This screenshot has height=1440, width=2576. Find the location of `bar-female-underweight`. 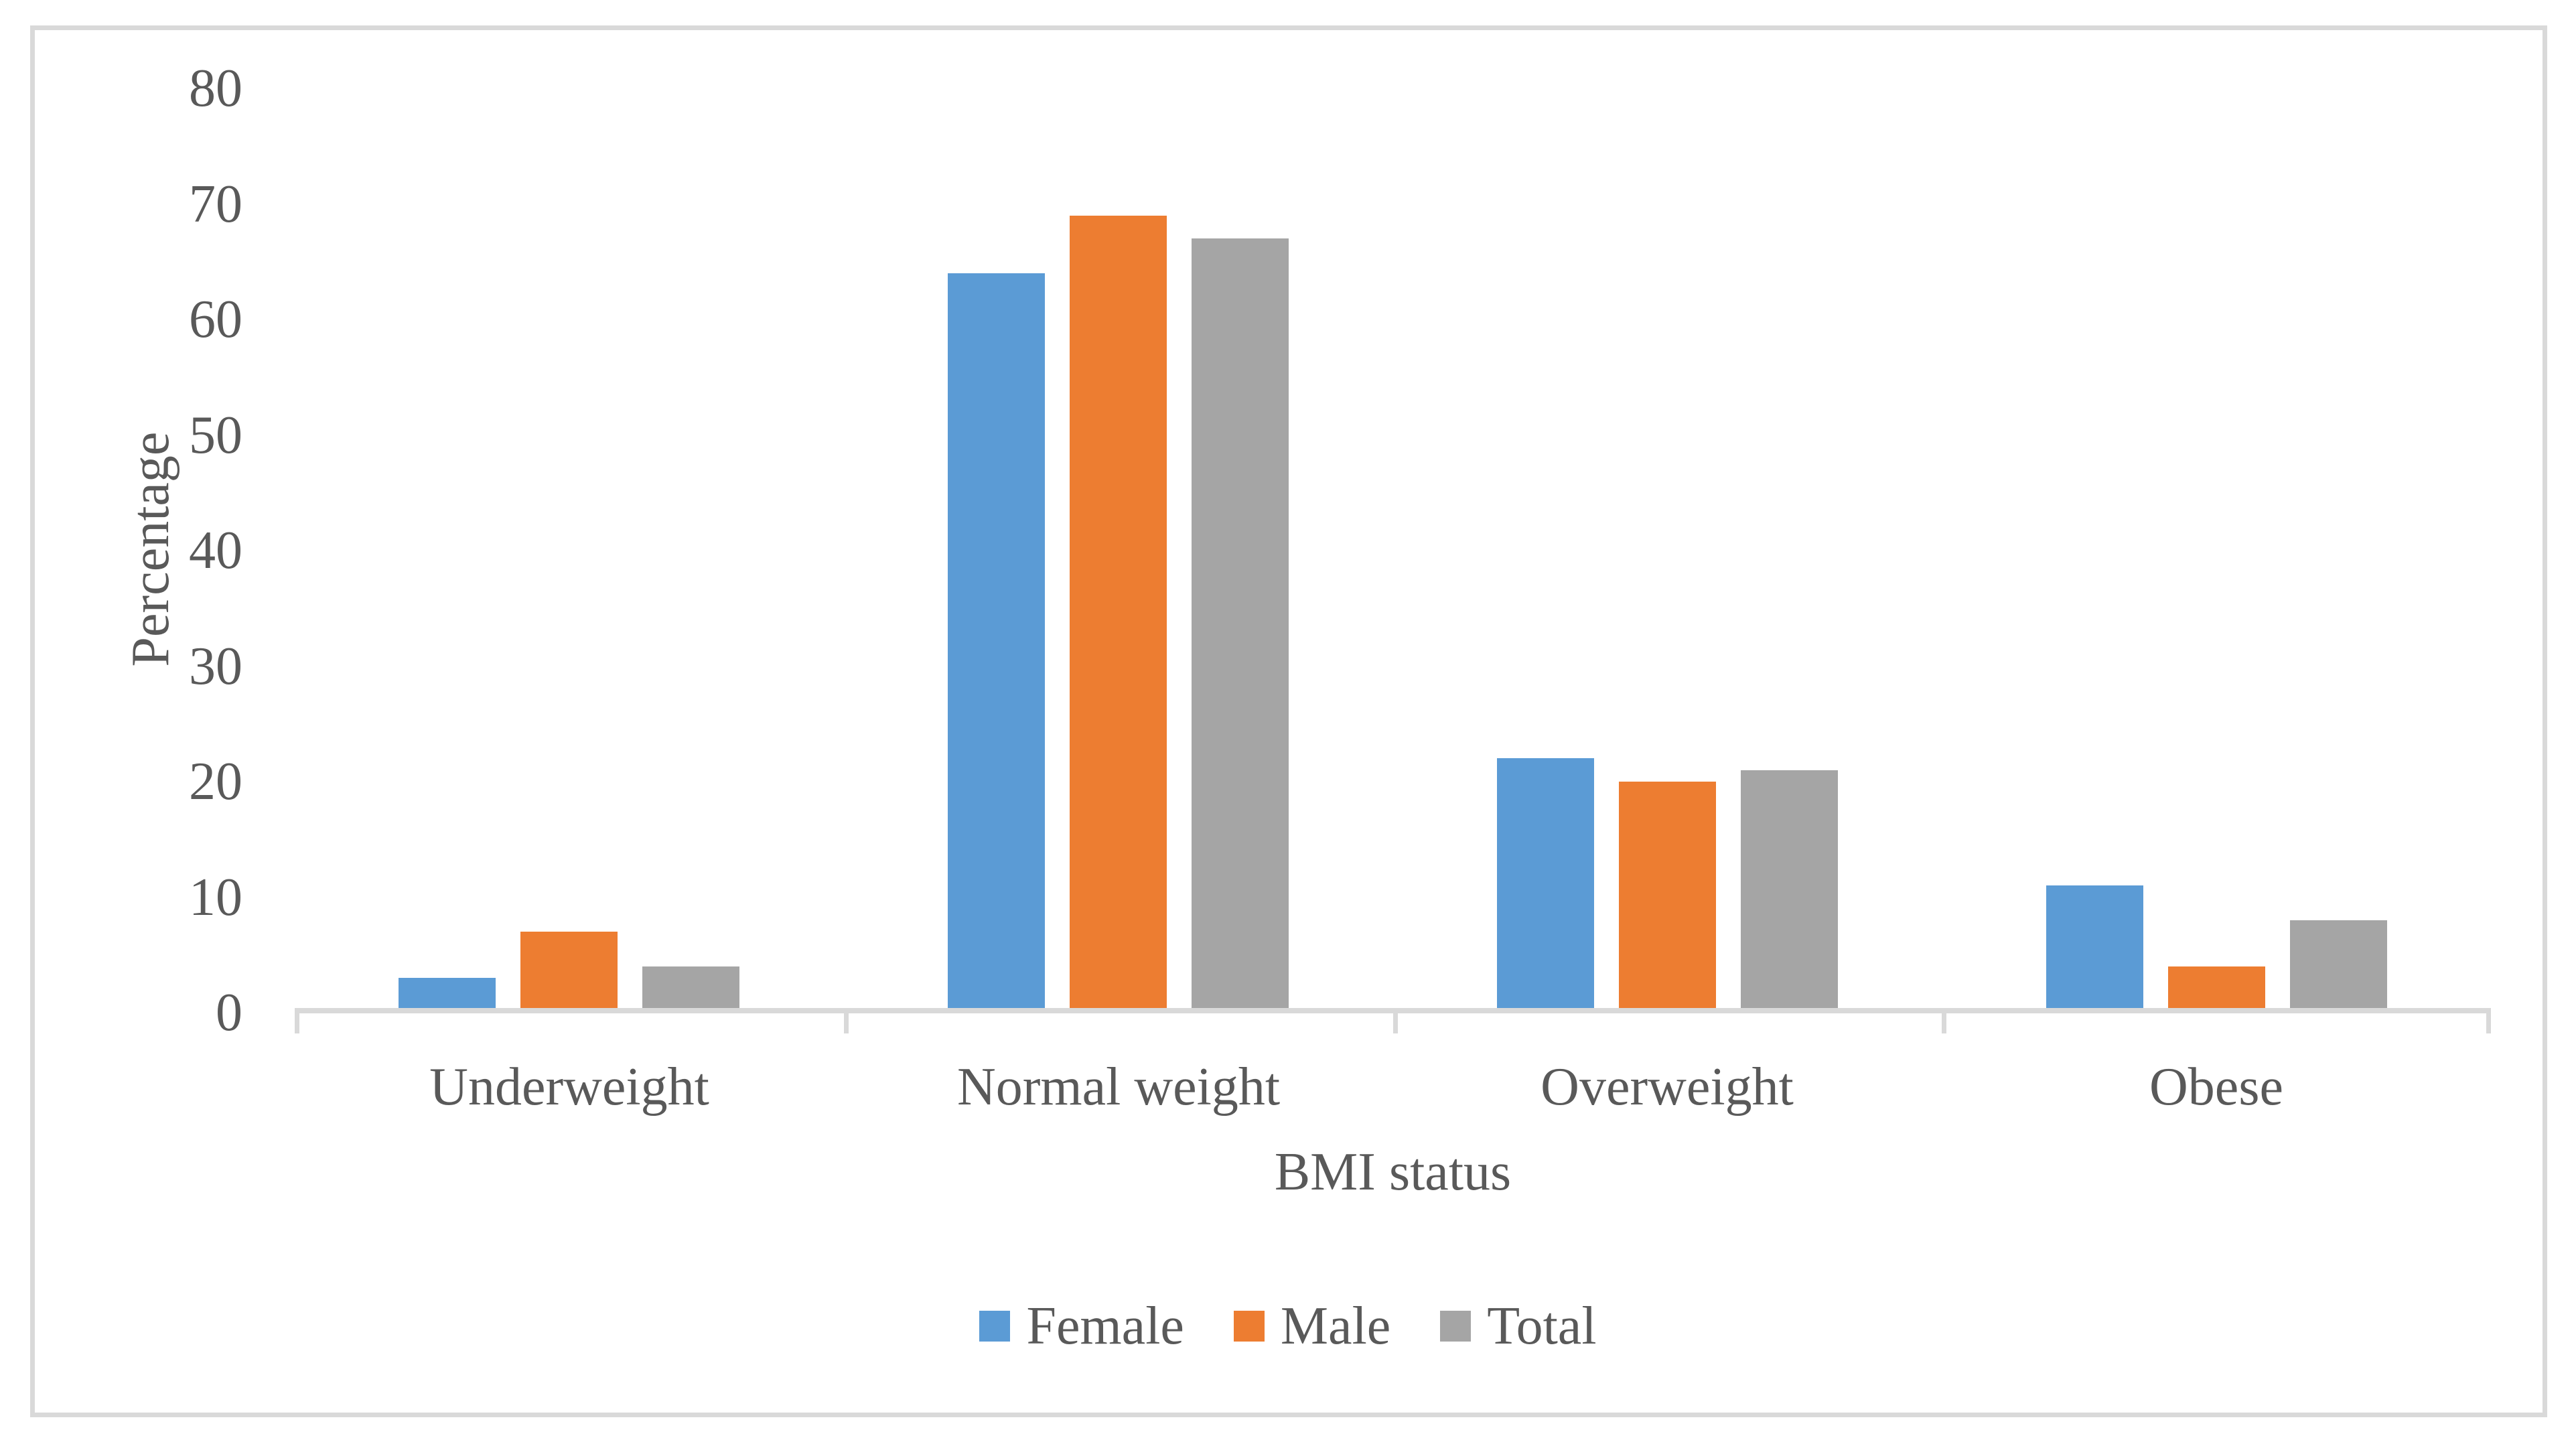

bar-female-underweight is located at coordinates (447, 995).